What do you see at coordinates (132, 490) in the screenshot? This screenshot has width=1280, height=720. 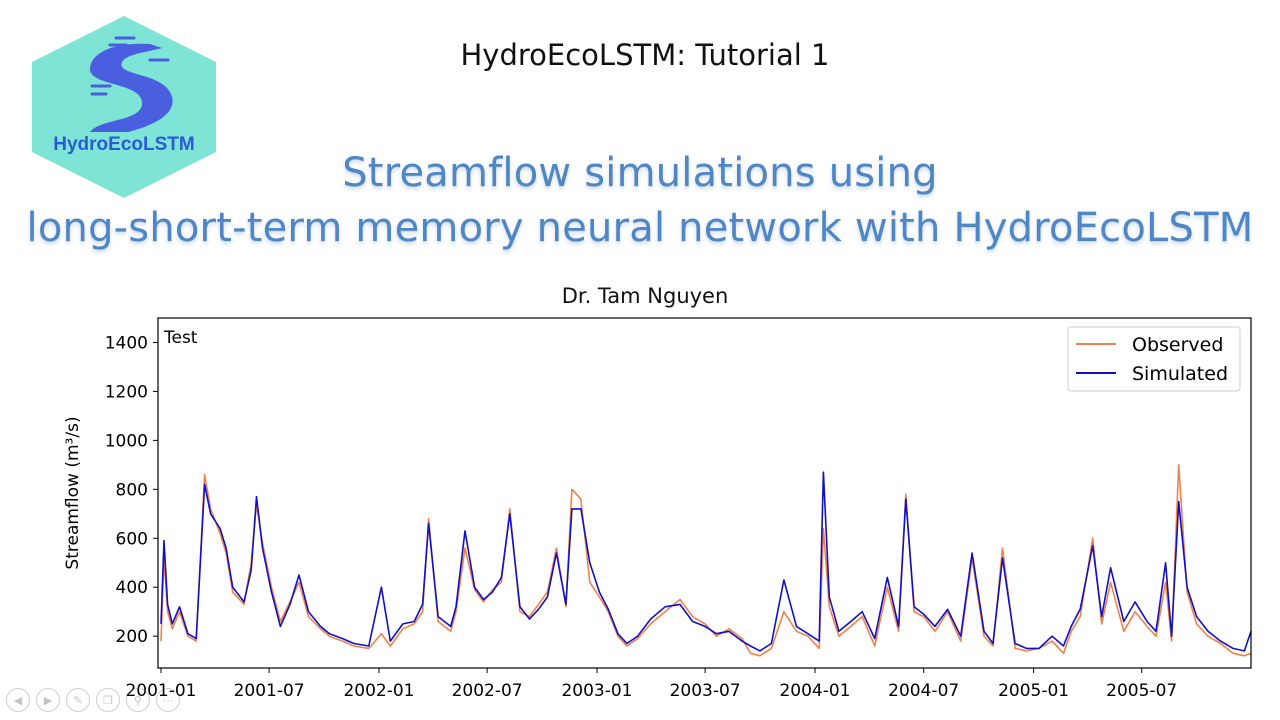 I see `y-tick-label: 800` at bounding box center [132, 490].